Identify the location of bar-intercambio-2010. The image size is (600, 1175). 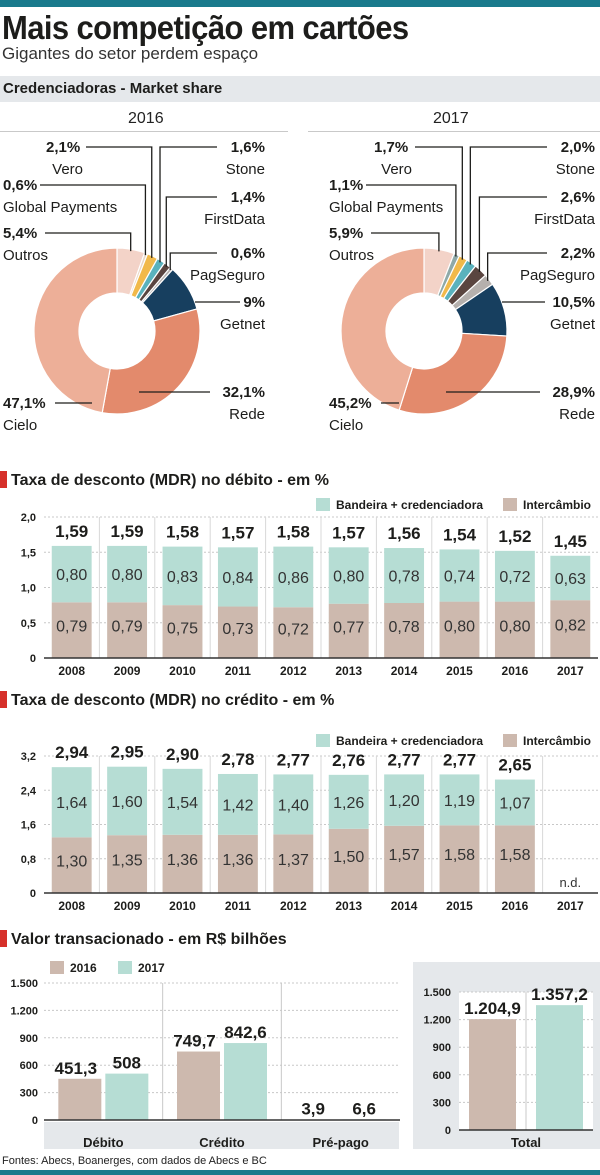
(182, 863).